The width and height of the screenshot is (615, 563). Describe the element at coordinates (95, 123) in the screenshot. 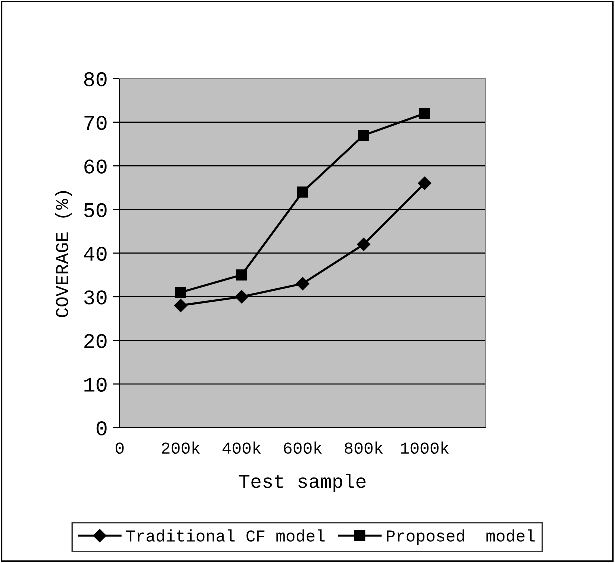

I see `y-tick-label: 70` at that location.